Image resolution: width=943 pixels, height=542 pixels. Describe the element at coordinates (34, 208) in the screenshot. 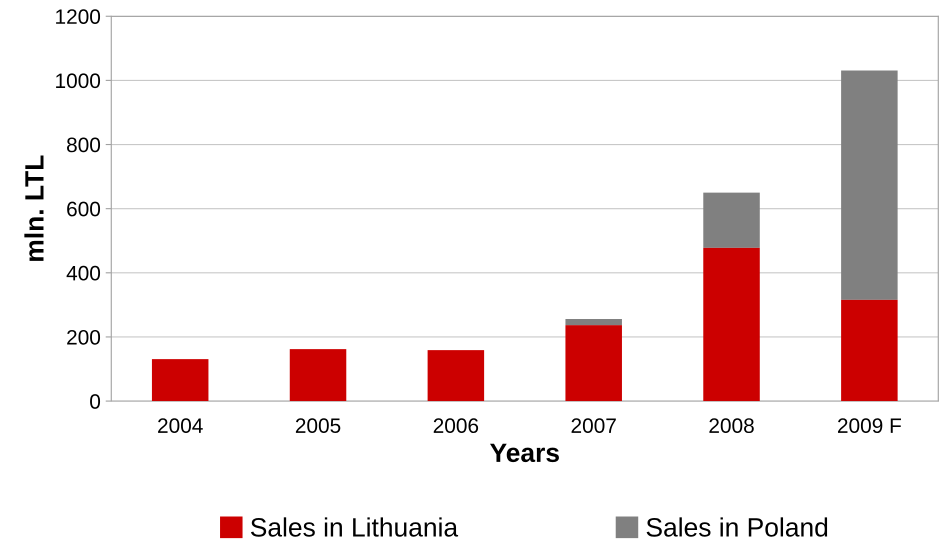

I see `y-axis-title: mln. LTL` at that location.